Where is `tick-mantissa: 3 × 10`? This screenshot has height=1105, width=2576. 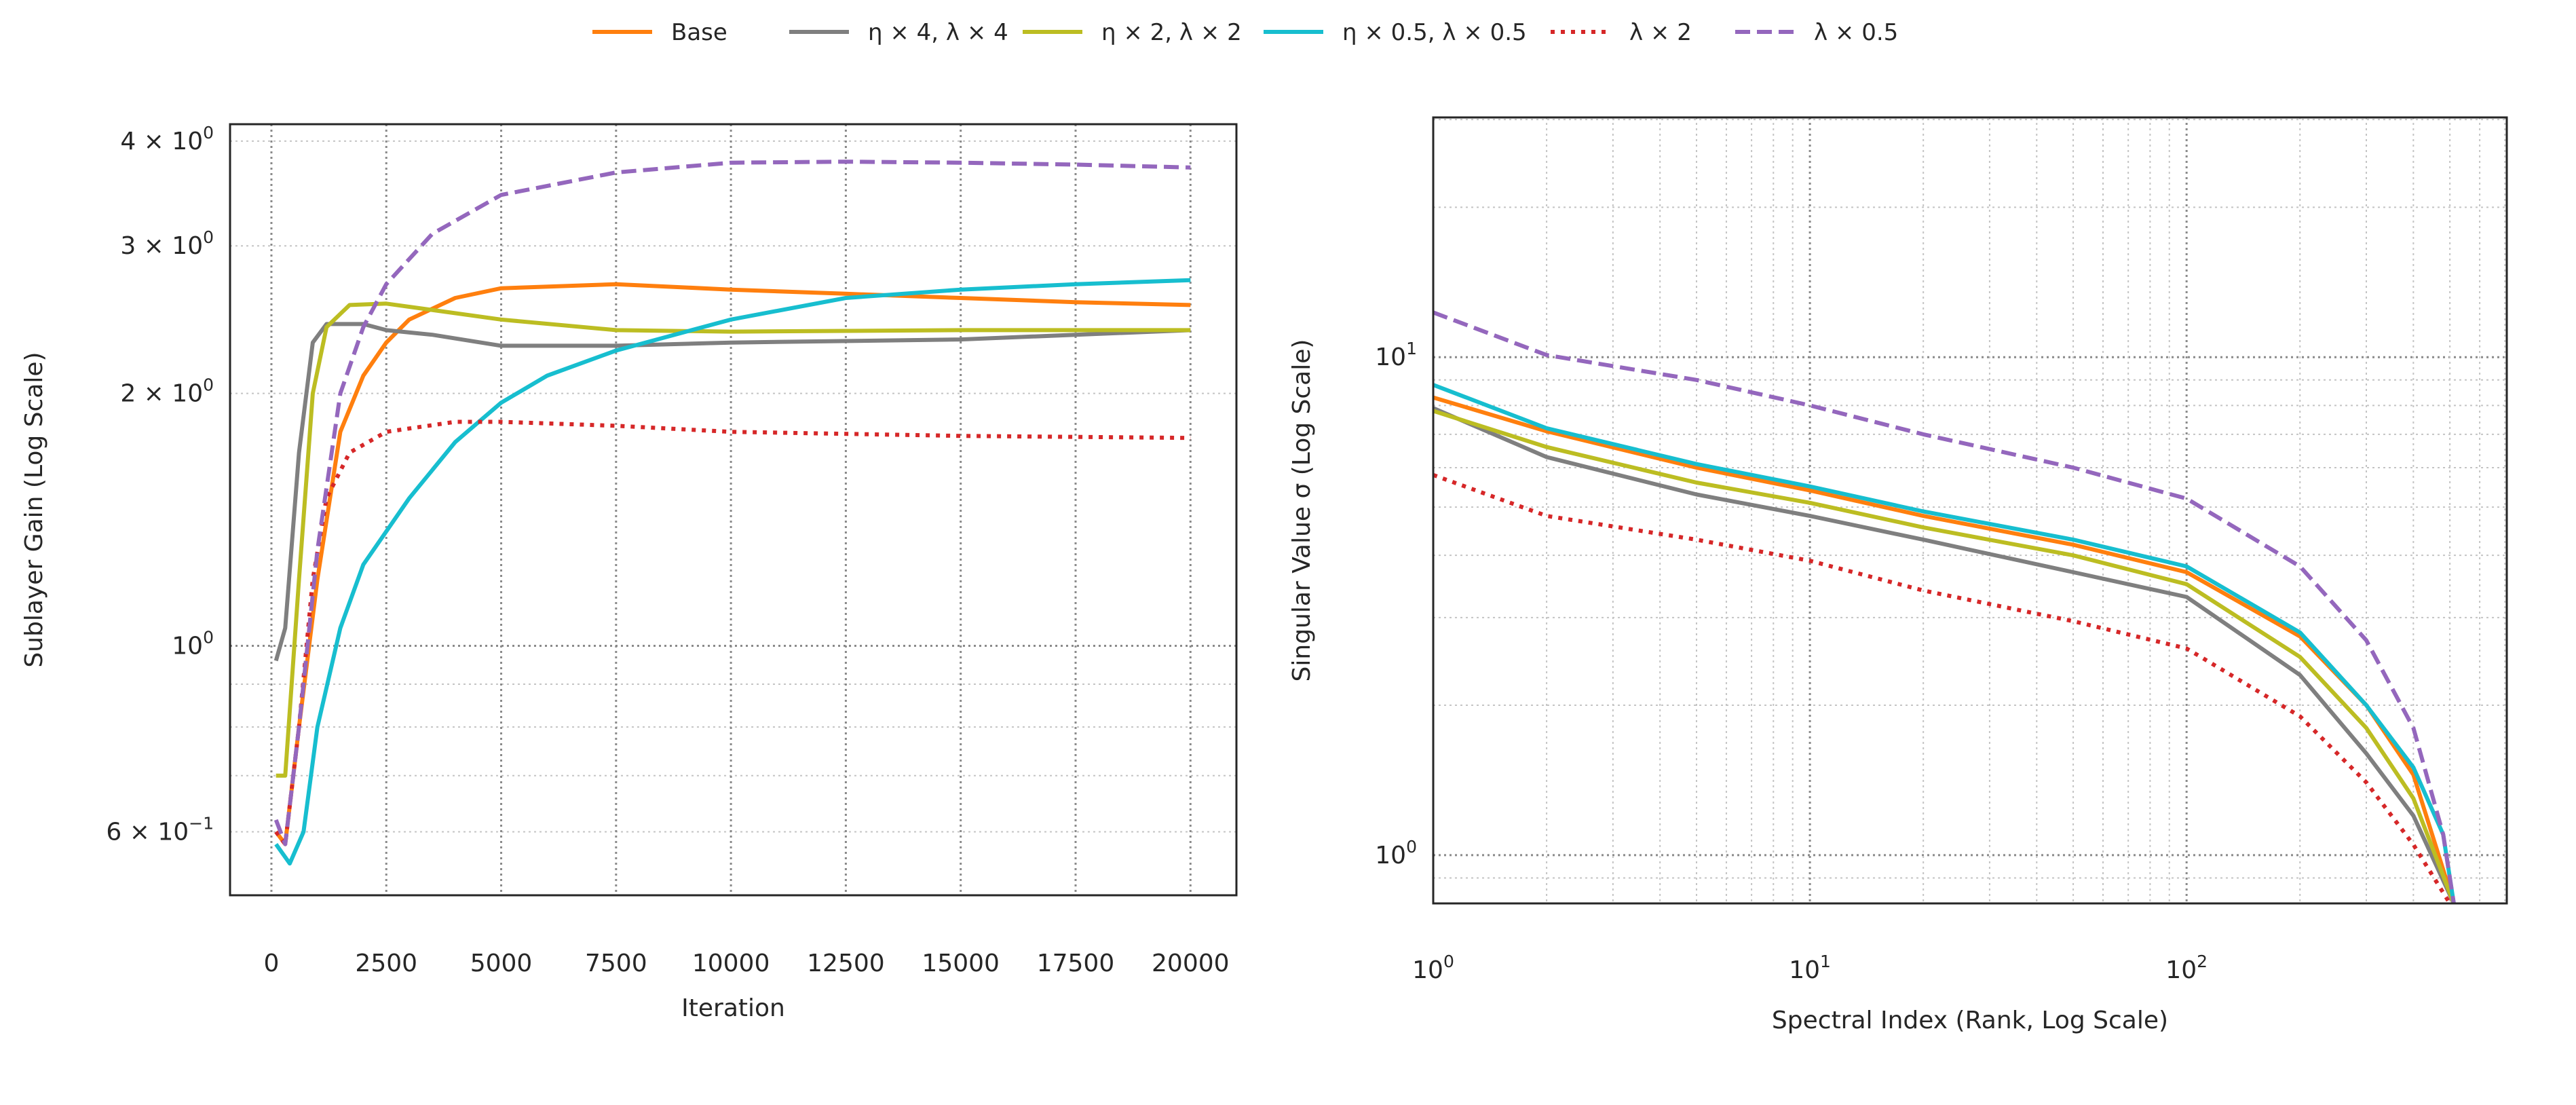
tick-mantissa: 3 × 10 is located at coordinates (161, 246).